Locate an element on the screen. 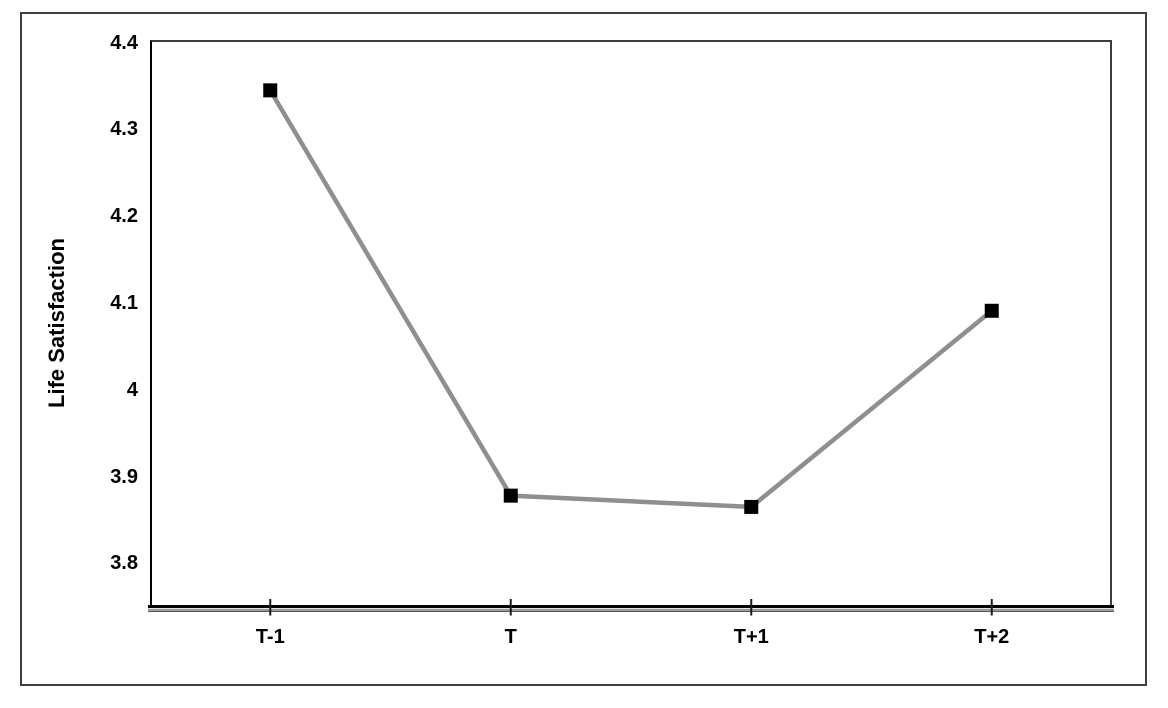  y-tick-label: 3.9 is located at coordinates (124, 476).